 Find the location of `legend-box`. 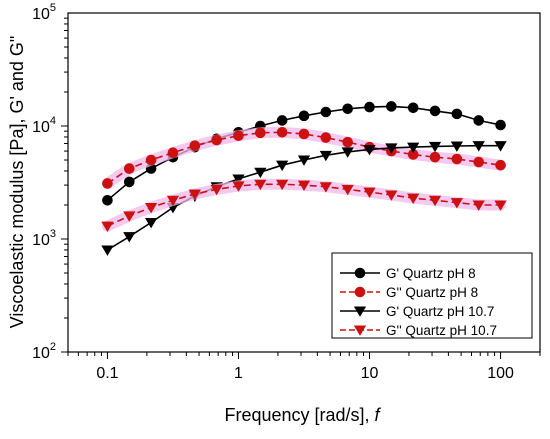

legend-box is located at coordinates (432, 295).